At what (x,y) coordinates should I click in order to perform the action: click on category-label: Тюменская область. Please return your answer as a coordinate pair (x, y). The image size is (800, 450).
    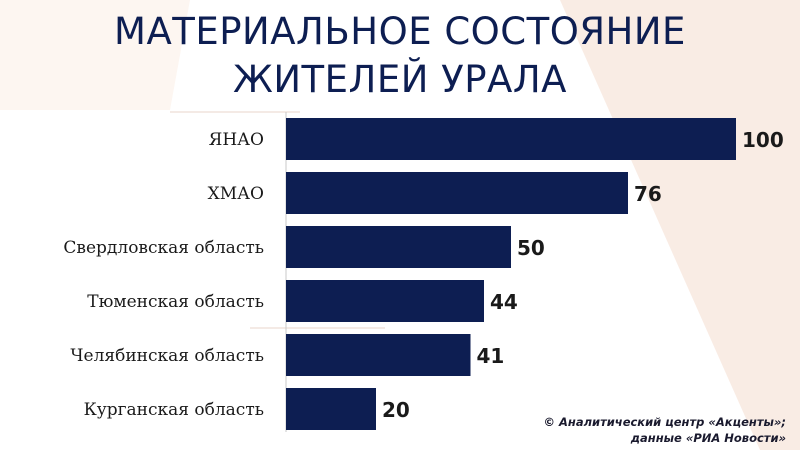
    Looking at the image, I should click on (175, 302).